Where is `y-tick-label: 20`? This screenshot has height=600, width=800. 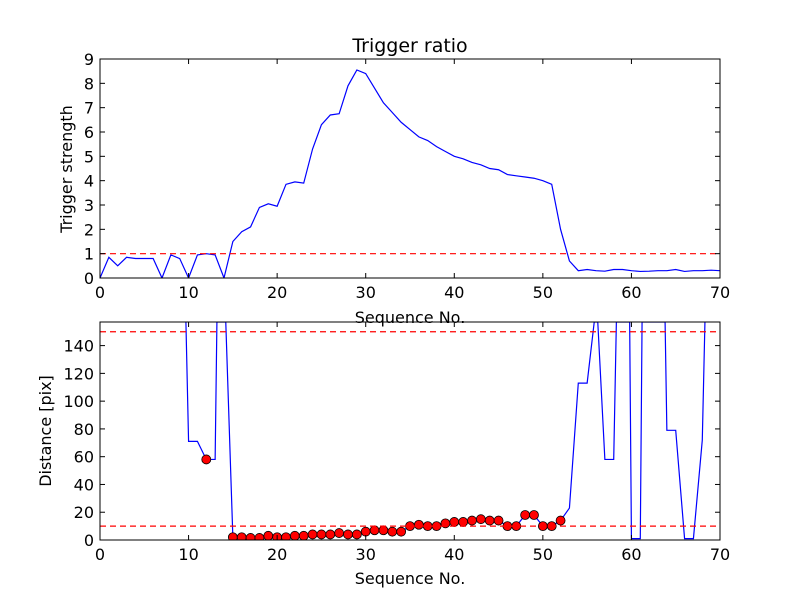
y-tick-label: 20 is located at coordinates (84, 512).